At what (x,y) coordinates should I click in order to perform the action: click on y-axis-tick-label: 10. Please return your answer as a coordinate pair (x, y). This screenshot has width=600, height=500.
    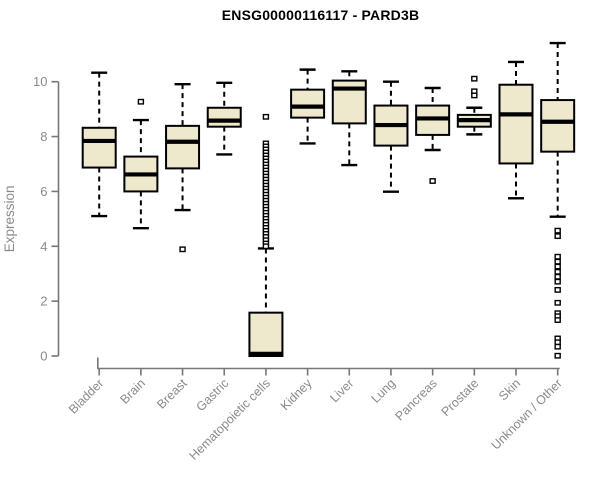
    Looking at the image, I should click on (40, 81).